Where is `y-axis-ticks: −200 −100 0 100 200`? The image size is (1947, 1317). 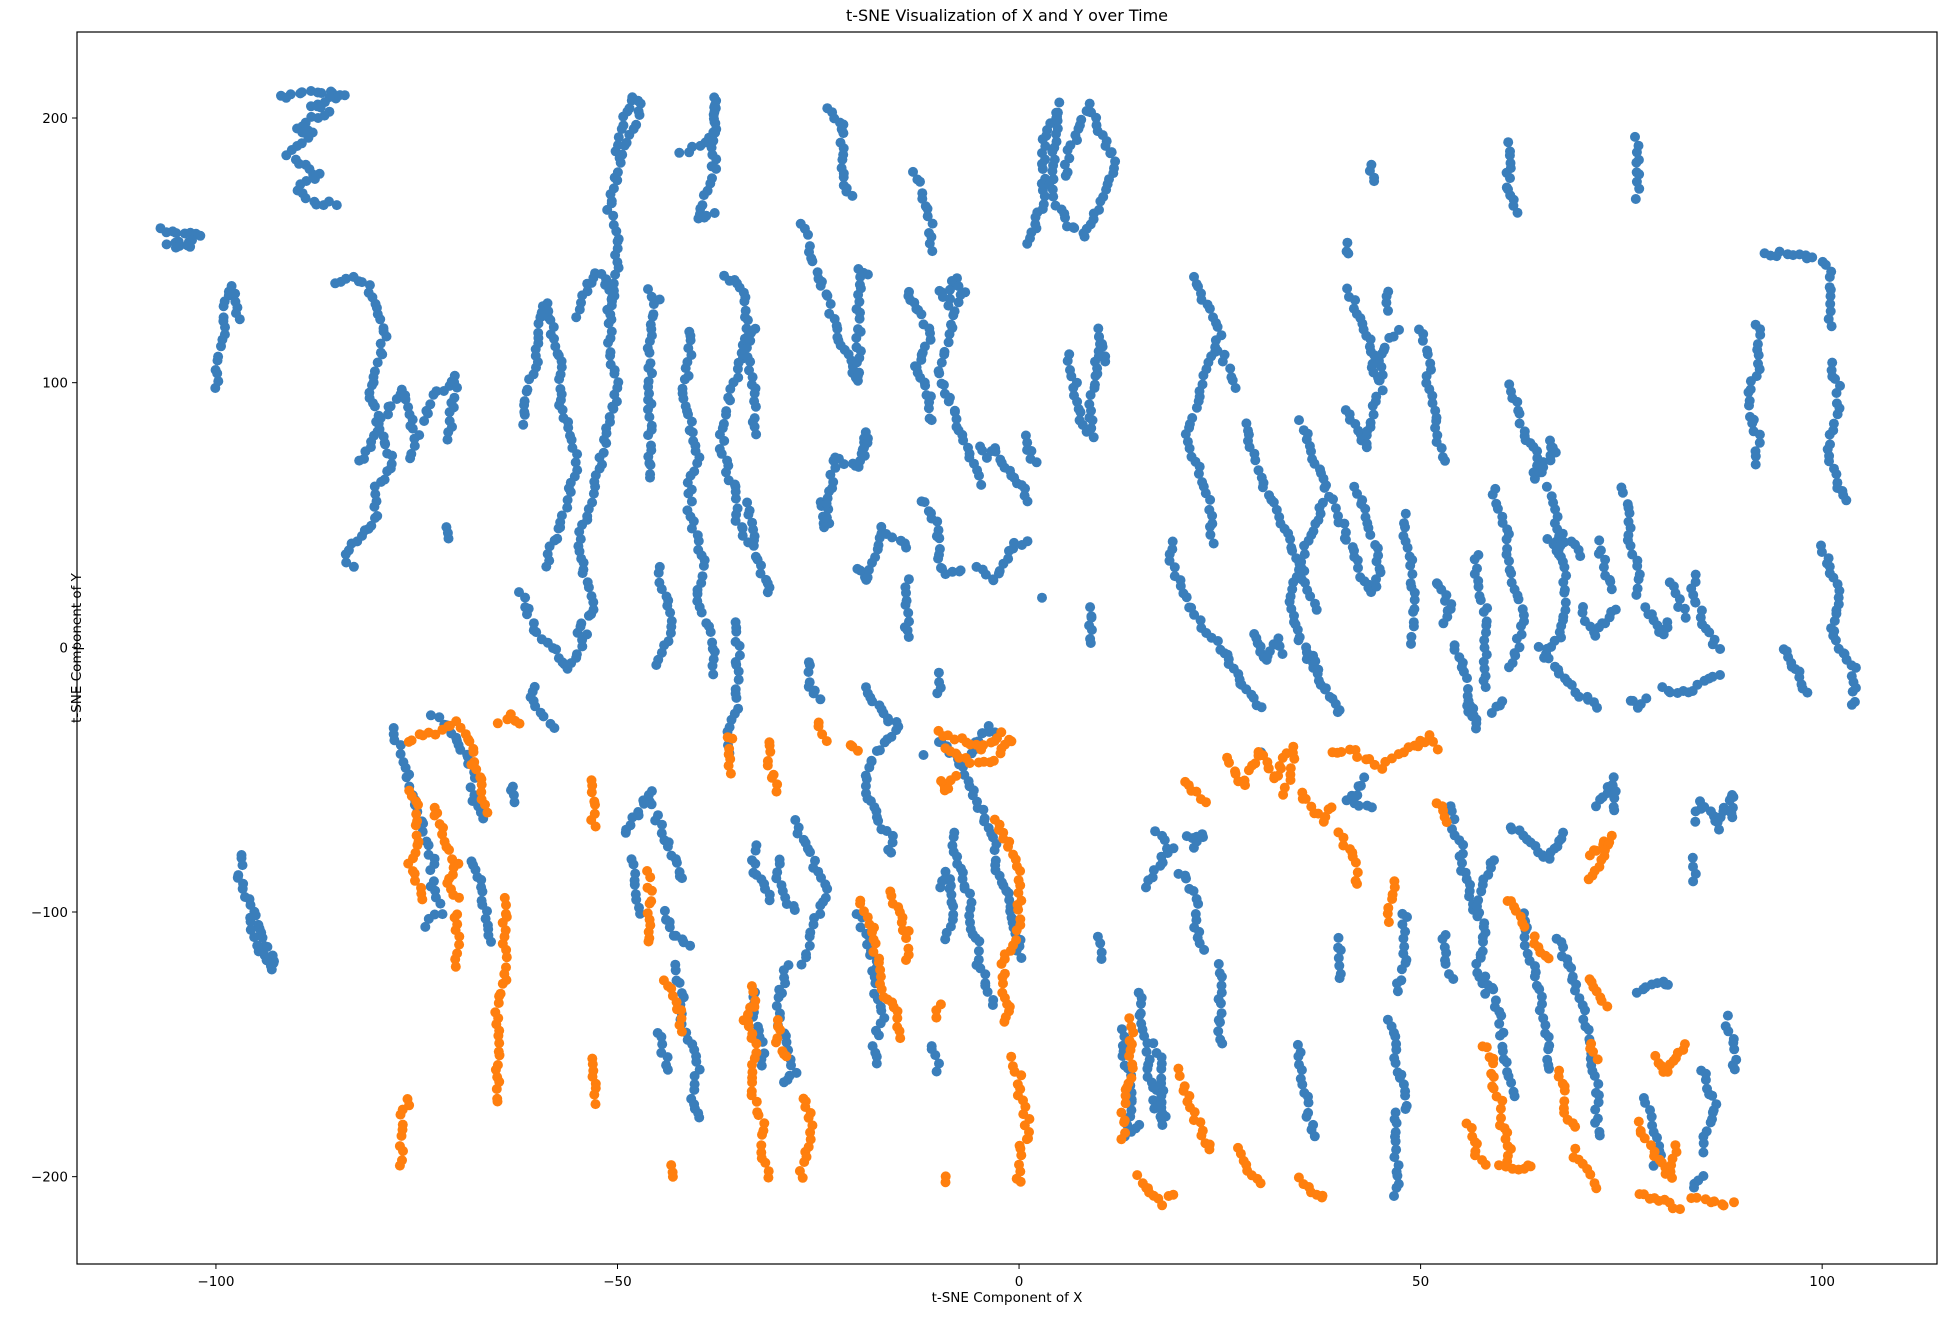 y-axis-ticks: −200 −100 0 100 200 is located at coordinates (54, 648).